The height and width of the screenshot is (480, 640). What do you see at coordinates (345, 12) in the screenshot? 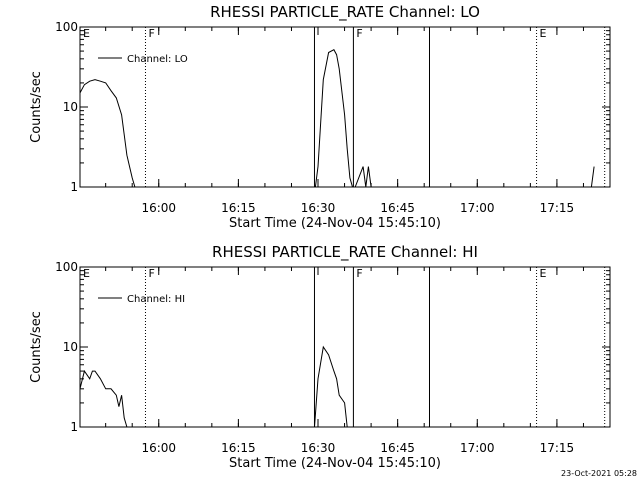
I see `chart-title: RHESSI PARTICLE_RATE Channel: LO` at bounding box center [345, 12].